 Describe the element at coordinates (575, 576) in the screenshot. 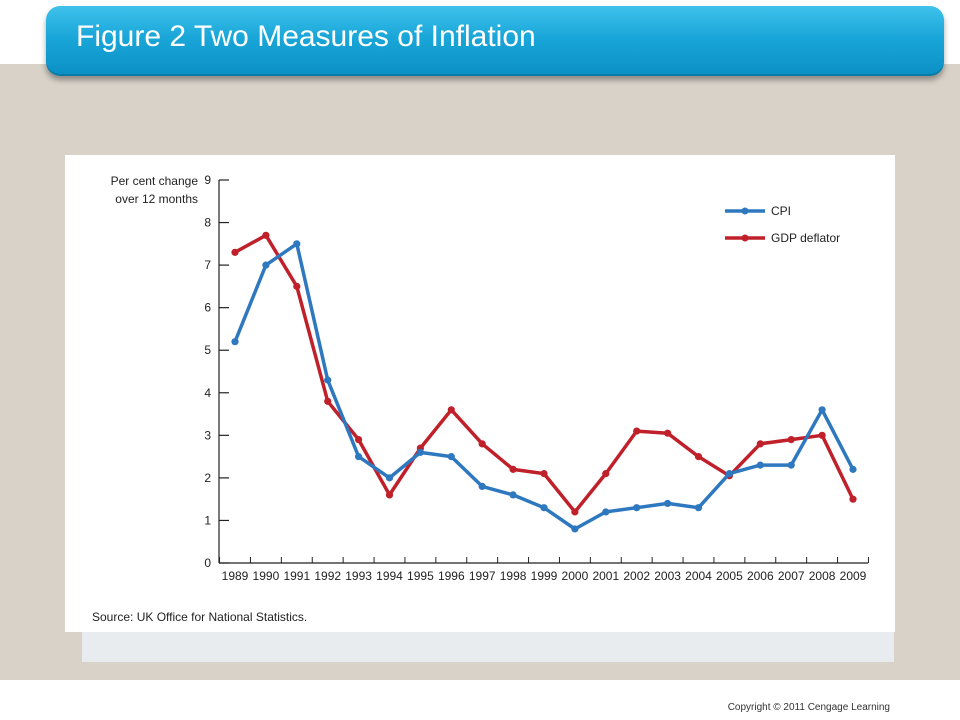

I see `x-tick-label: 2000` at that location.